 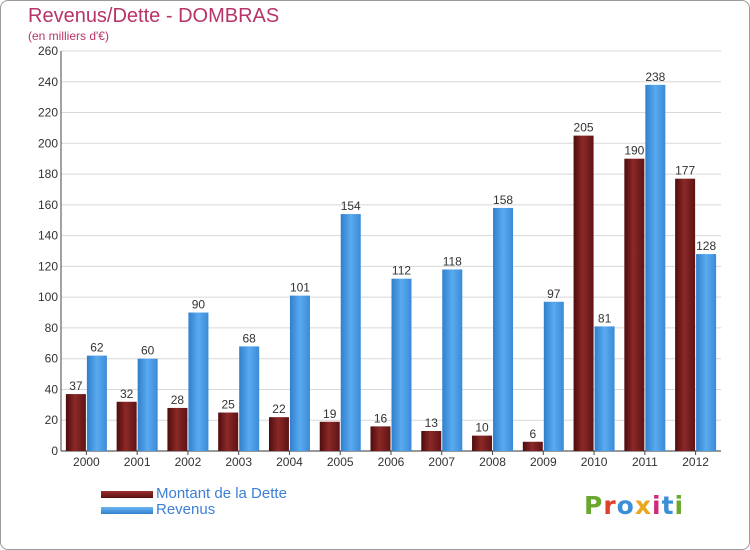 What do you see at coordinates (48, 297) in the screenshot?
I see `y-tick-label: 100` at bounding box center [48, 297].